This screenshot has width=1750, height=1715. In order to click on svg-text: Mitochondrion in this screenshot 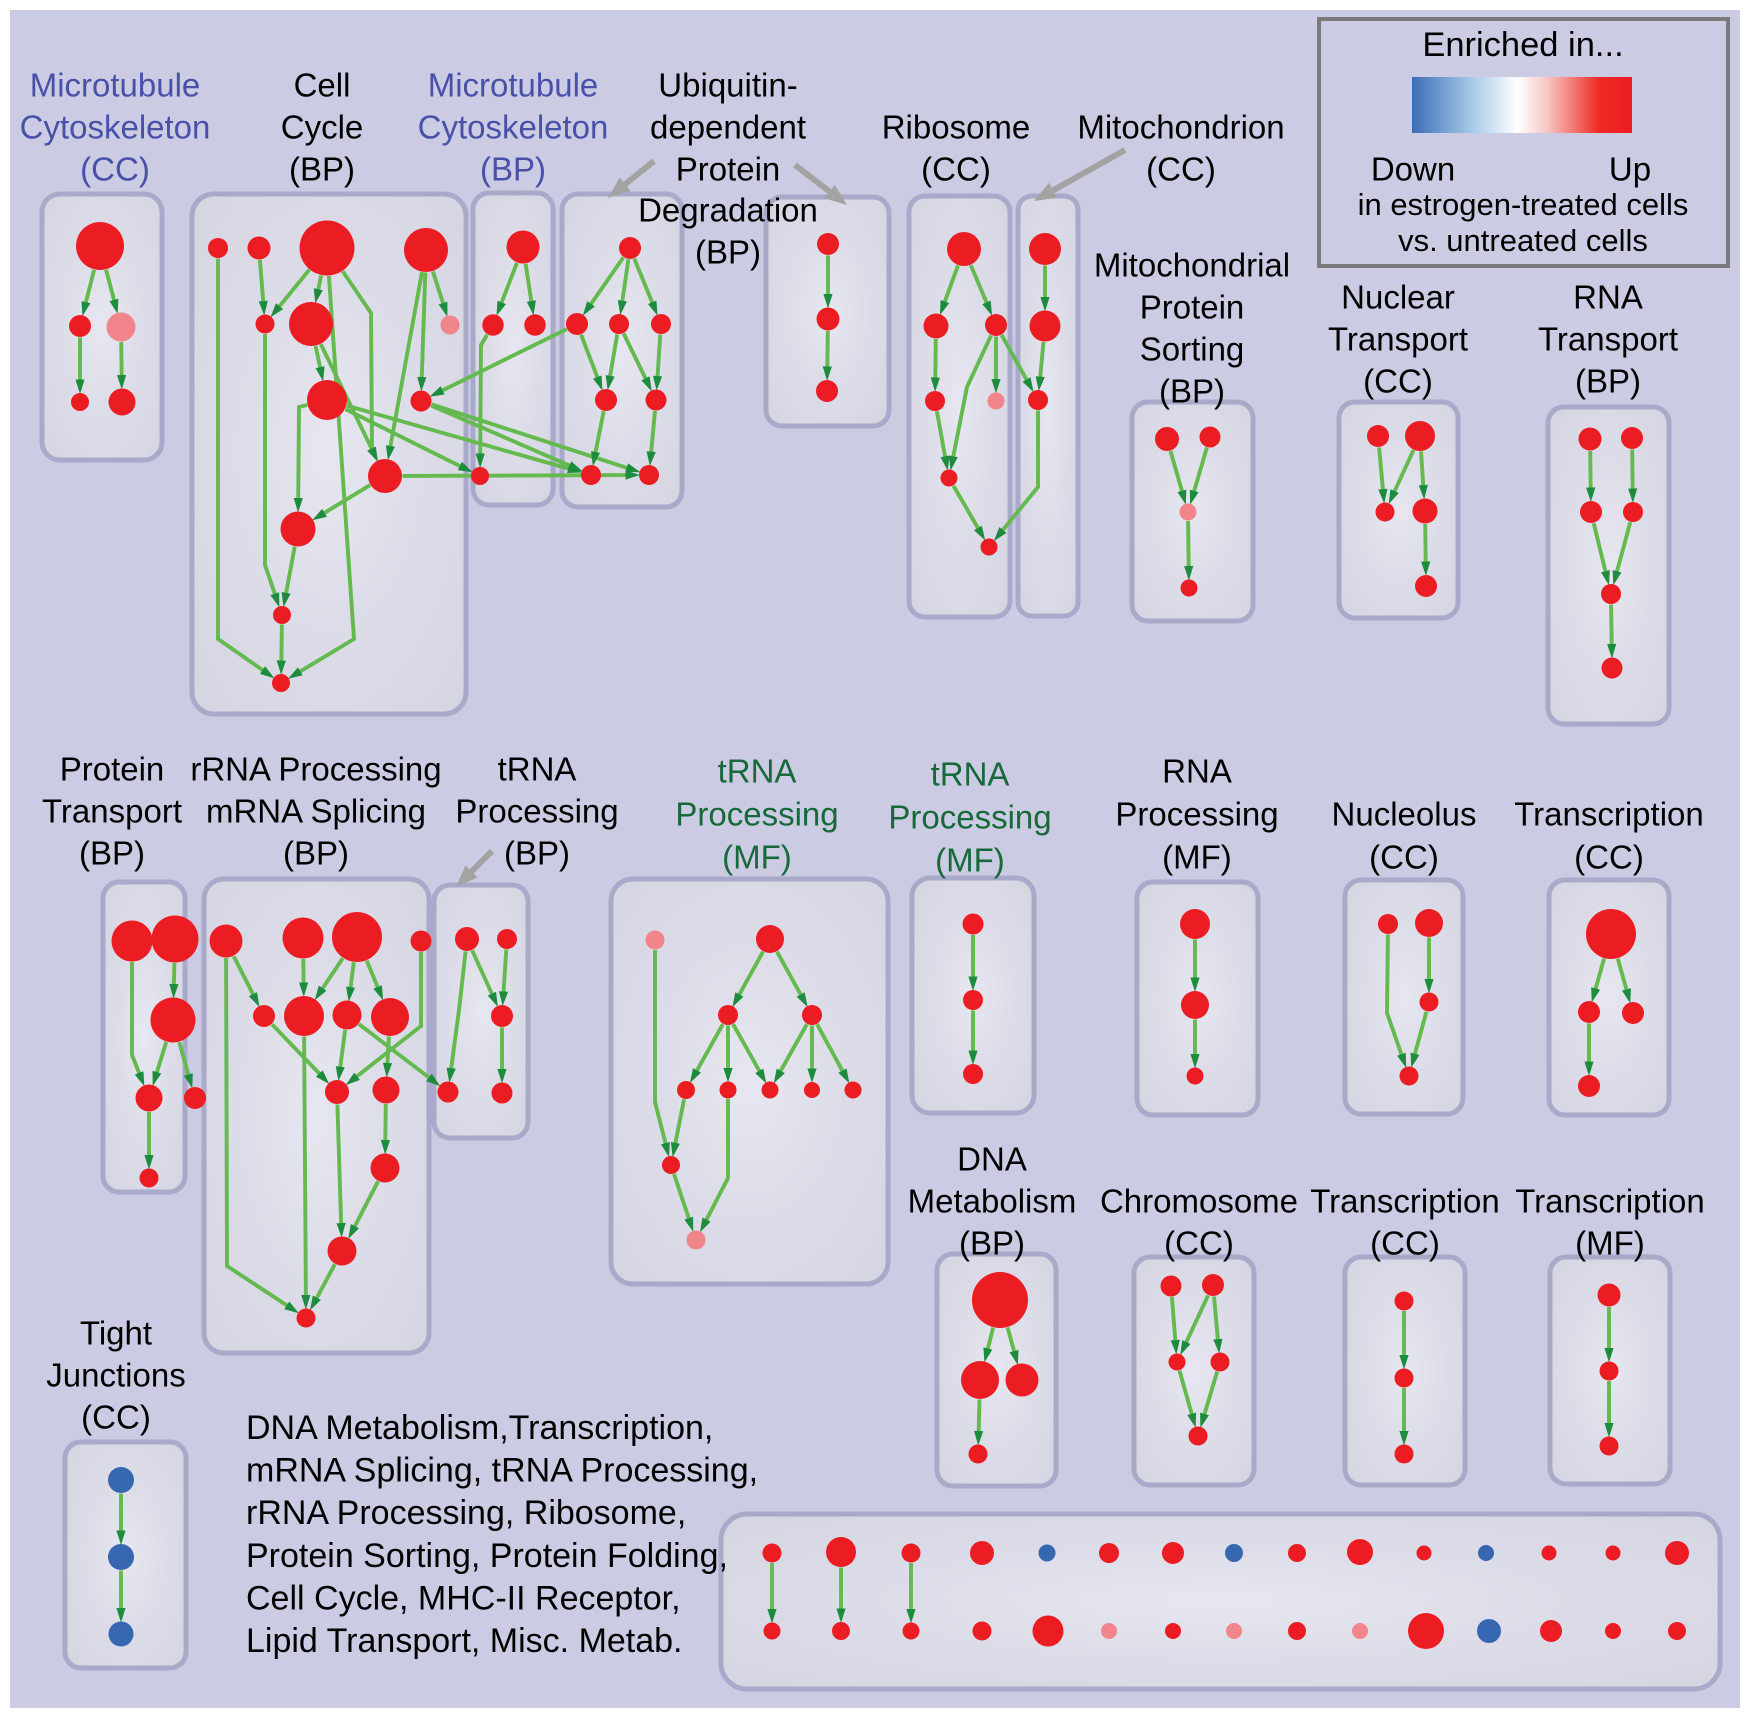, I will do `click(1180, 127)`.